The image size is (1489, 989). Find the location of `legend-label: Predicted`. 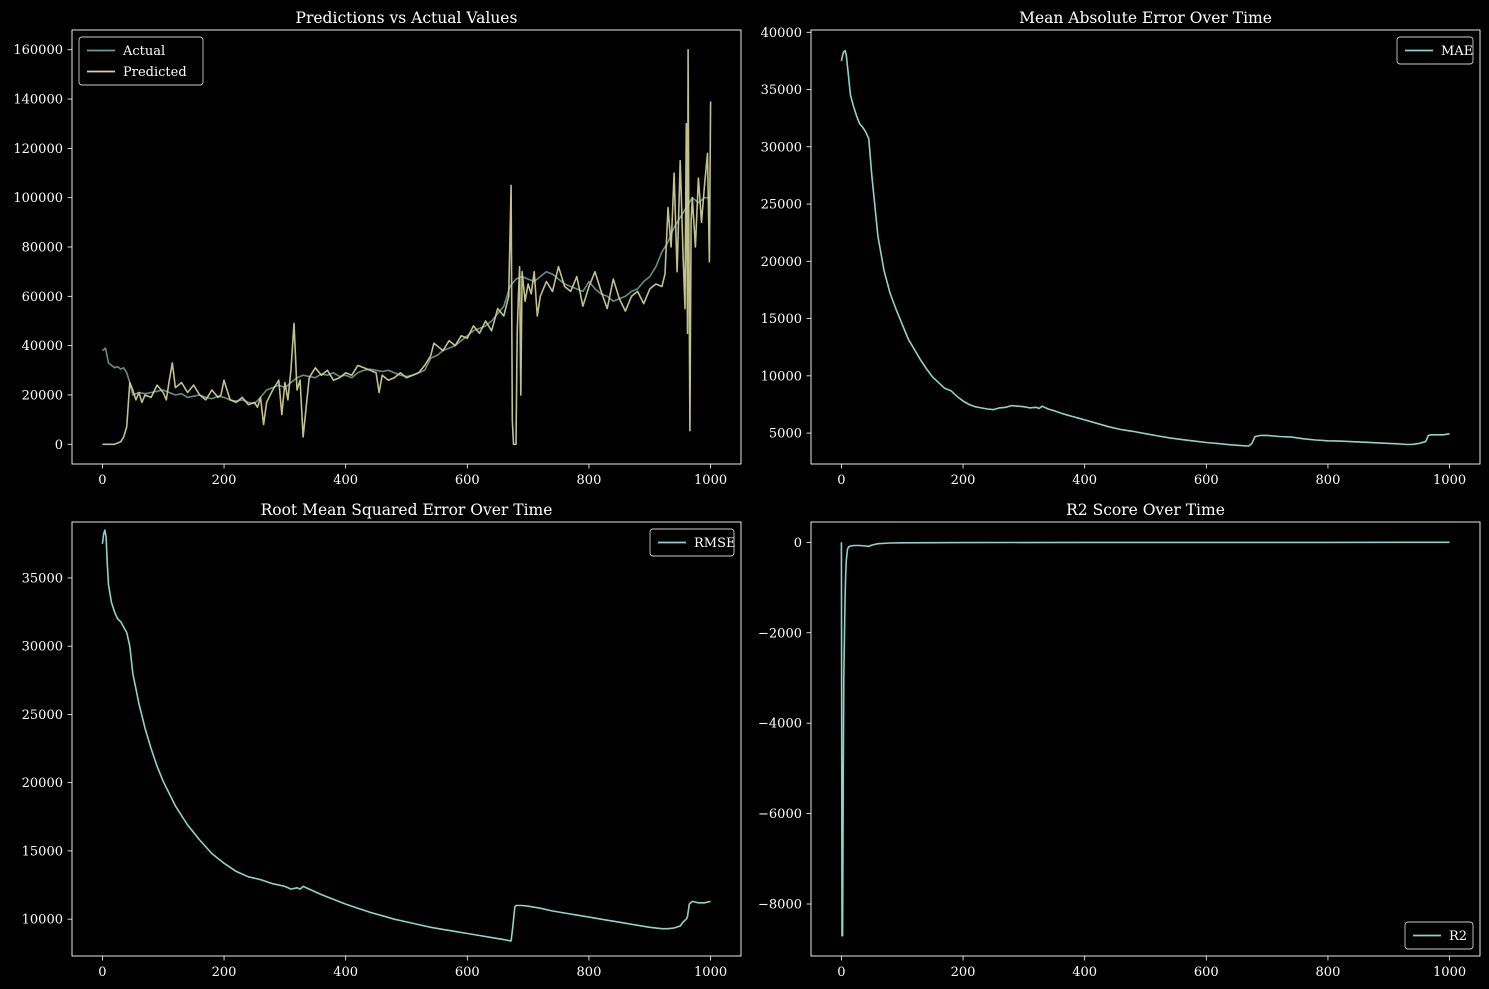

legend-label: Predicted is located at coordinates (155, 72).